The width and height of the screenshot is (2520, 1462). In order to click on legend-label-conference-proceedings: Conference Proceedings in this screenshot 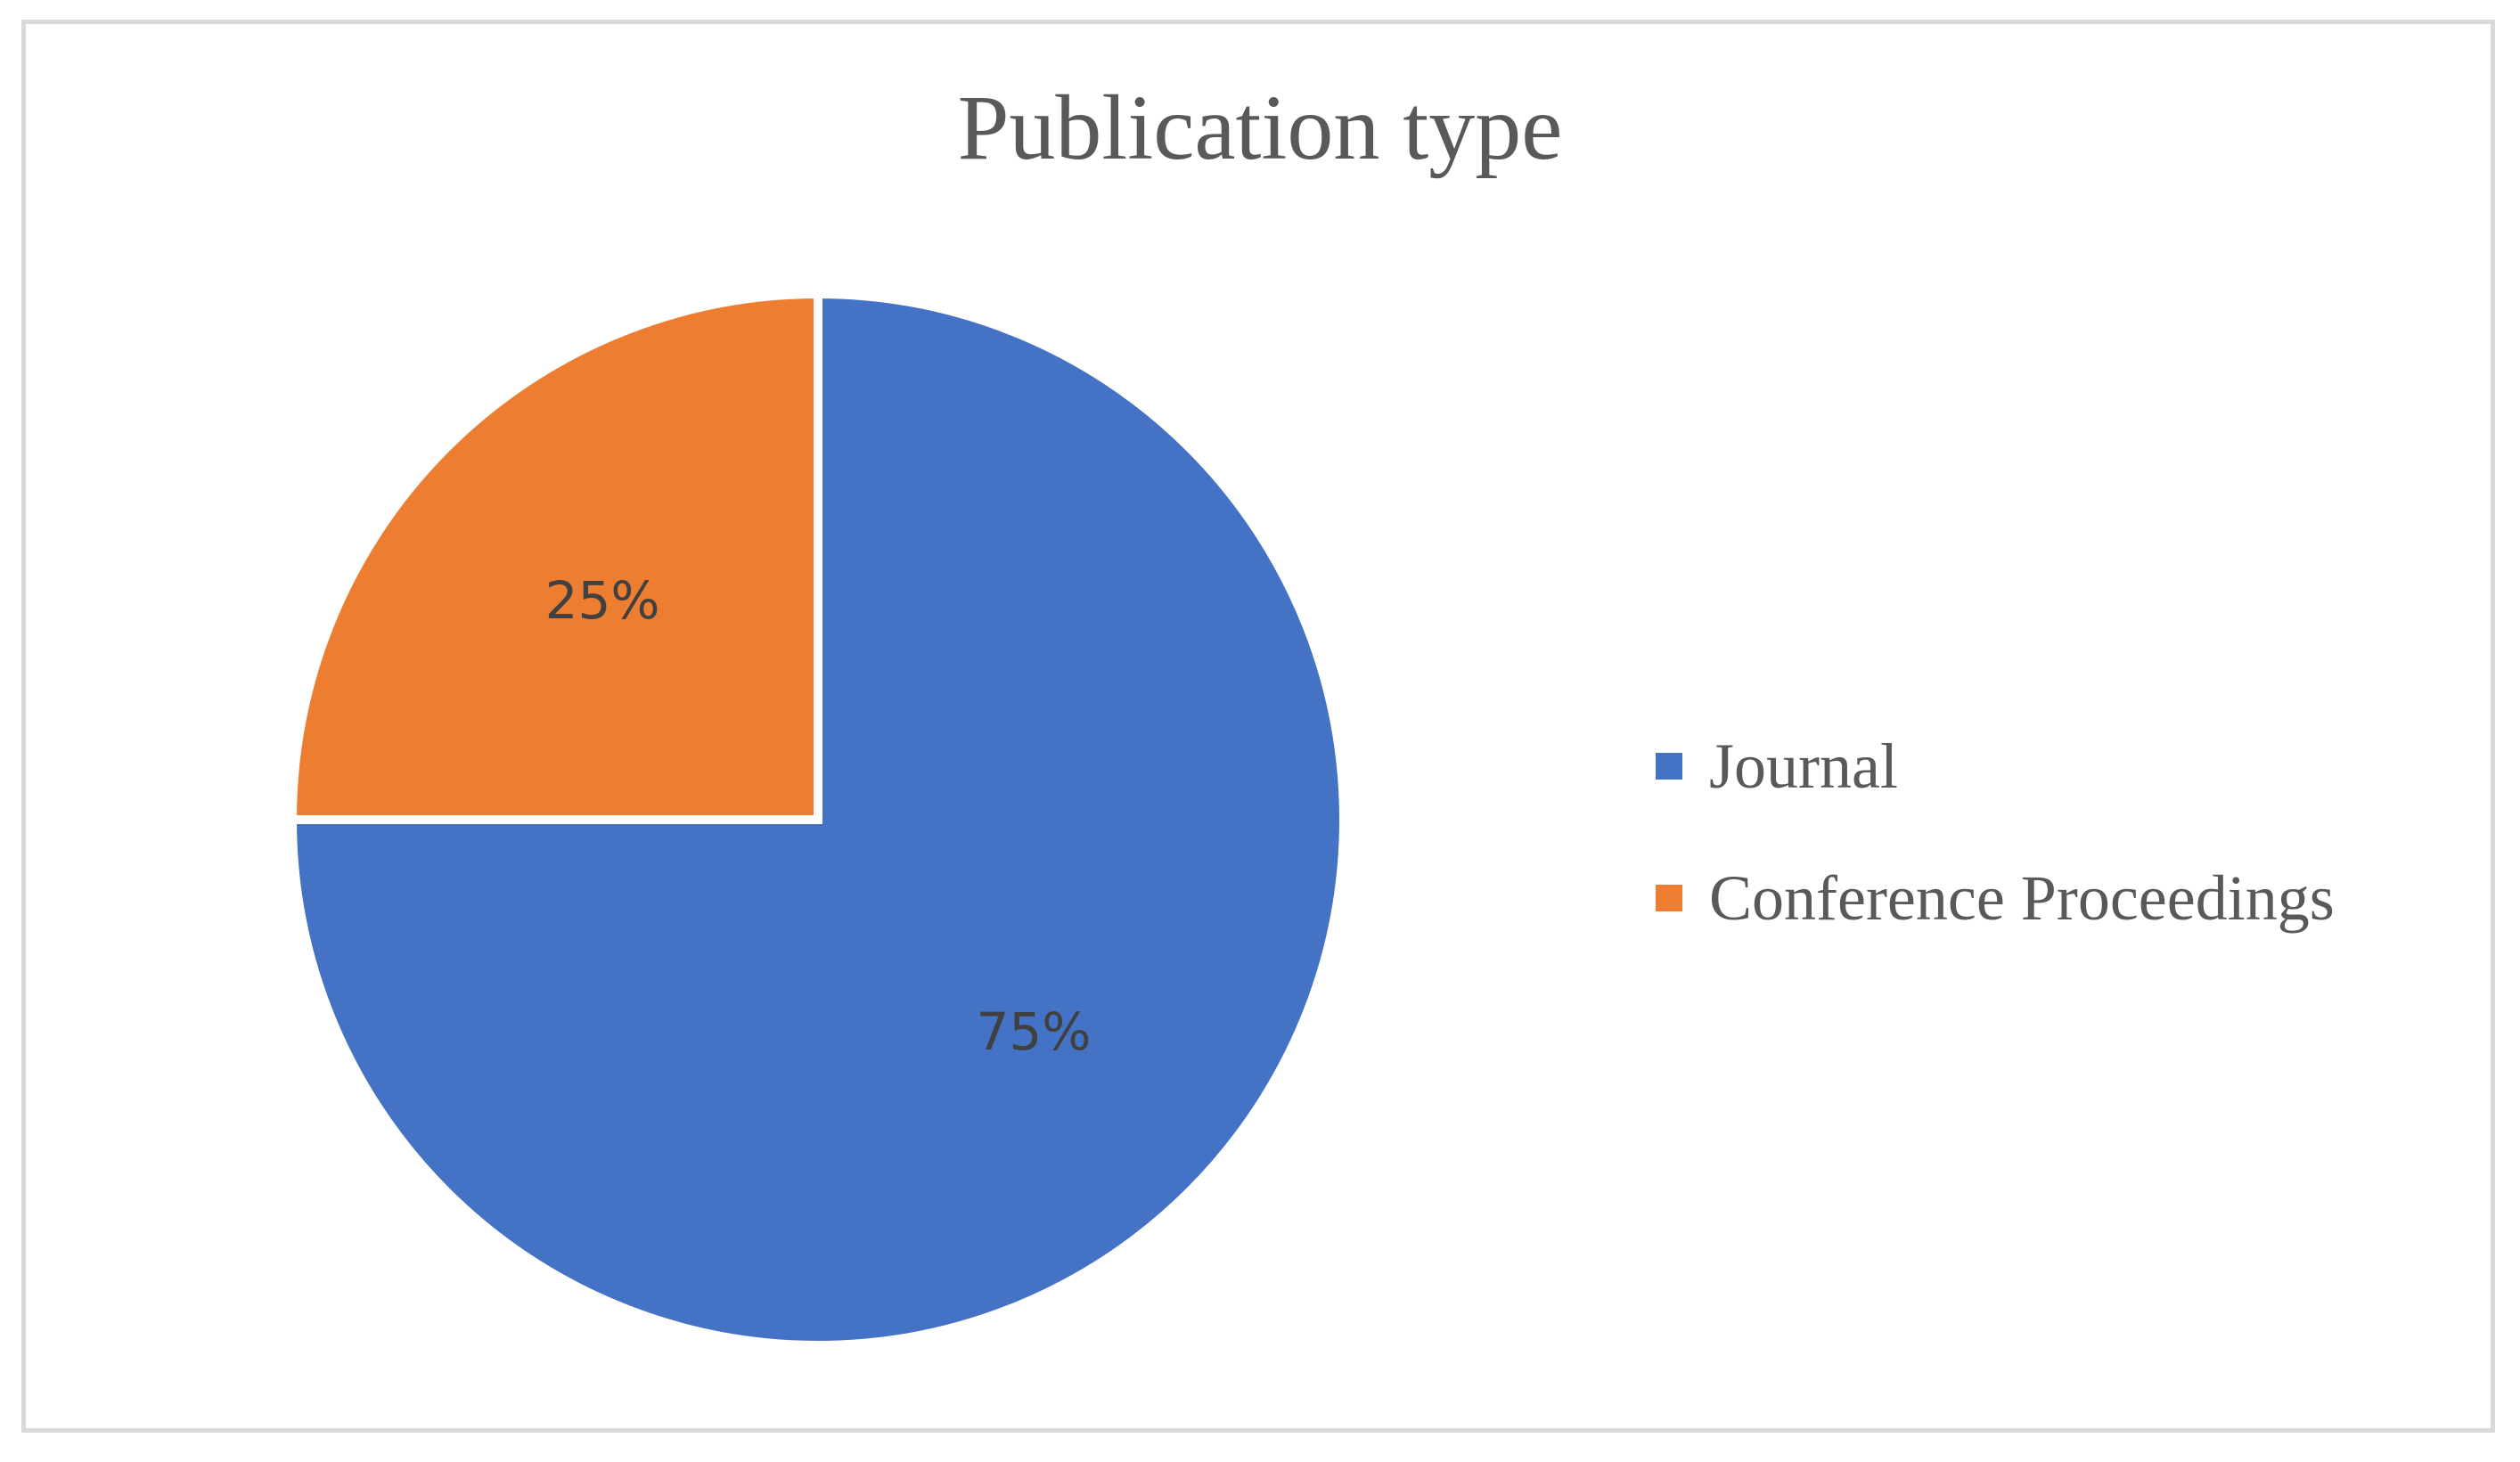, I will do `click(2022, 898)`.